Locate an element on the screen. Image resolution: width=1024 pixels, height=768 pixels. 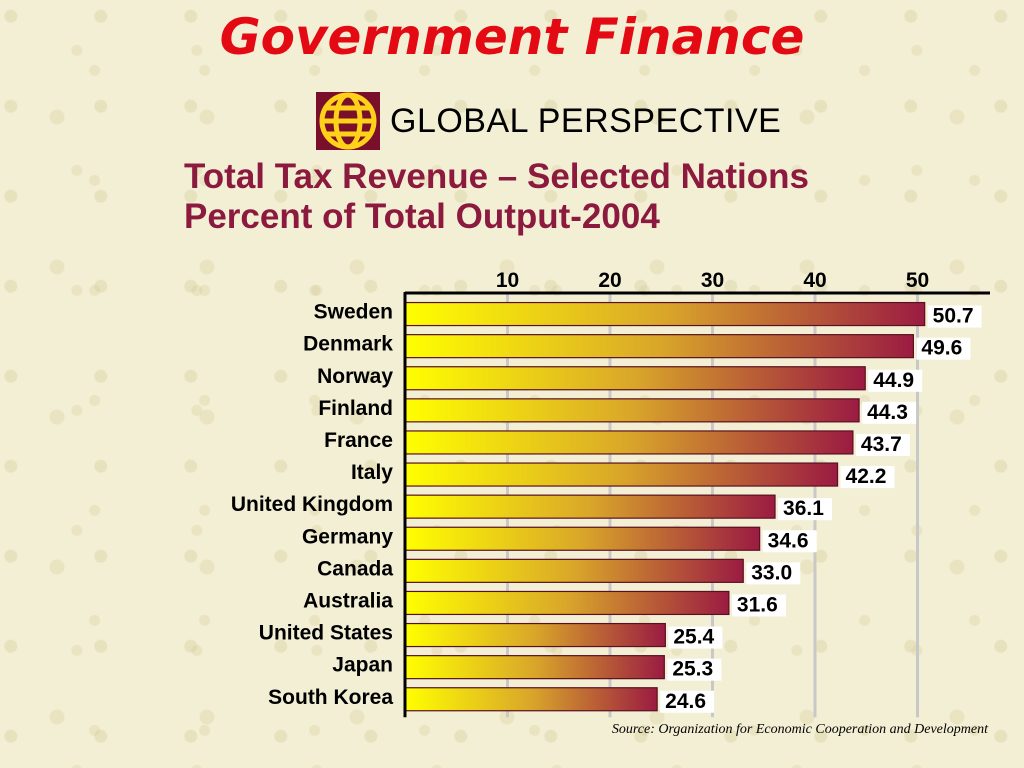
category-label: Finland is located at coordinates (355, 408).